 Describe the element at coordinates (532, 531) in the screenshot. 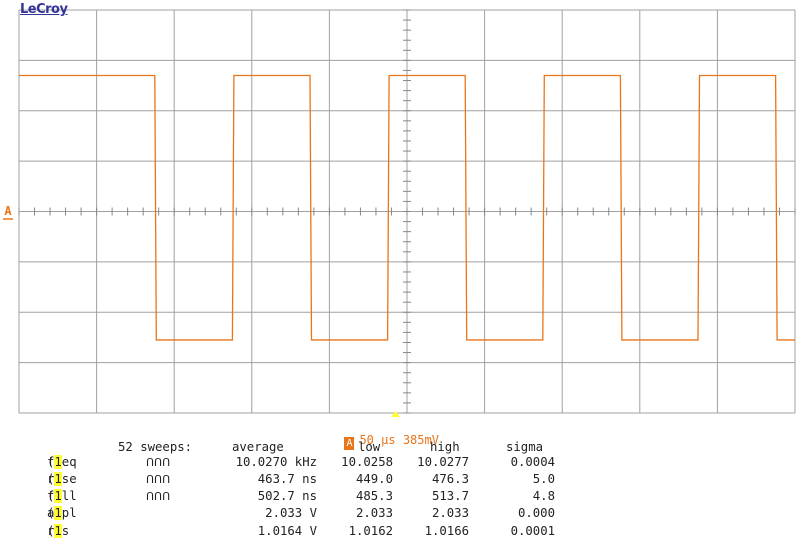

I see `measurement-sigma: 0.0001` at that location.